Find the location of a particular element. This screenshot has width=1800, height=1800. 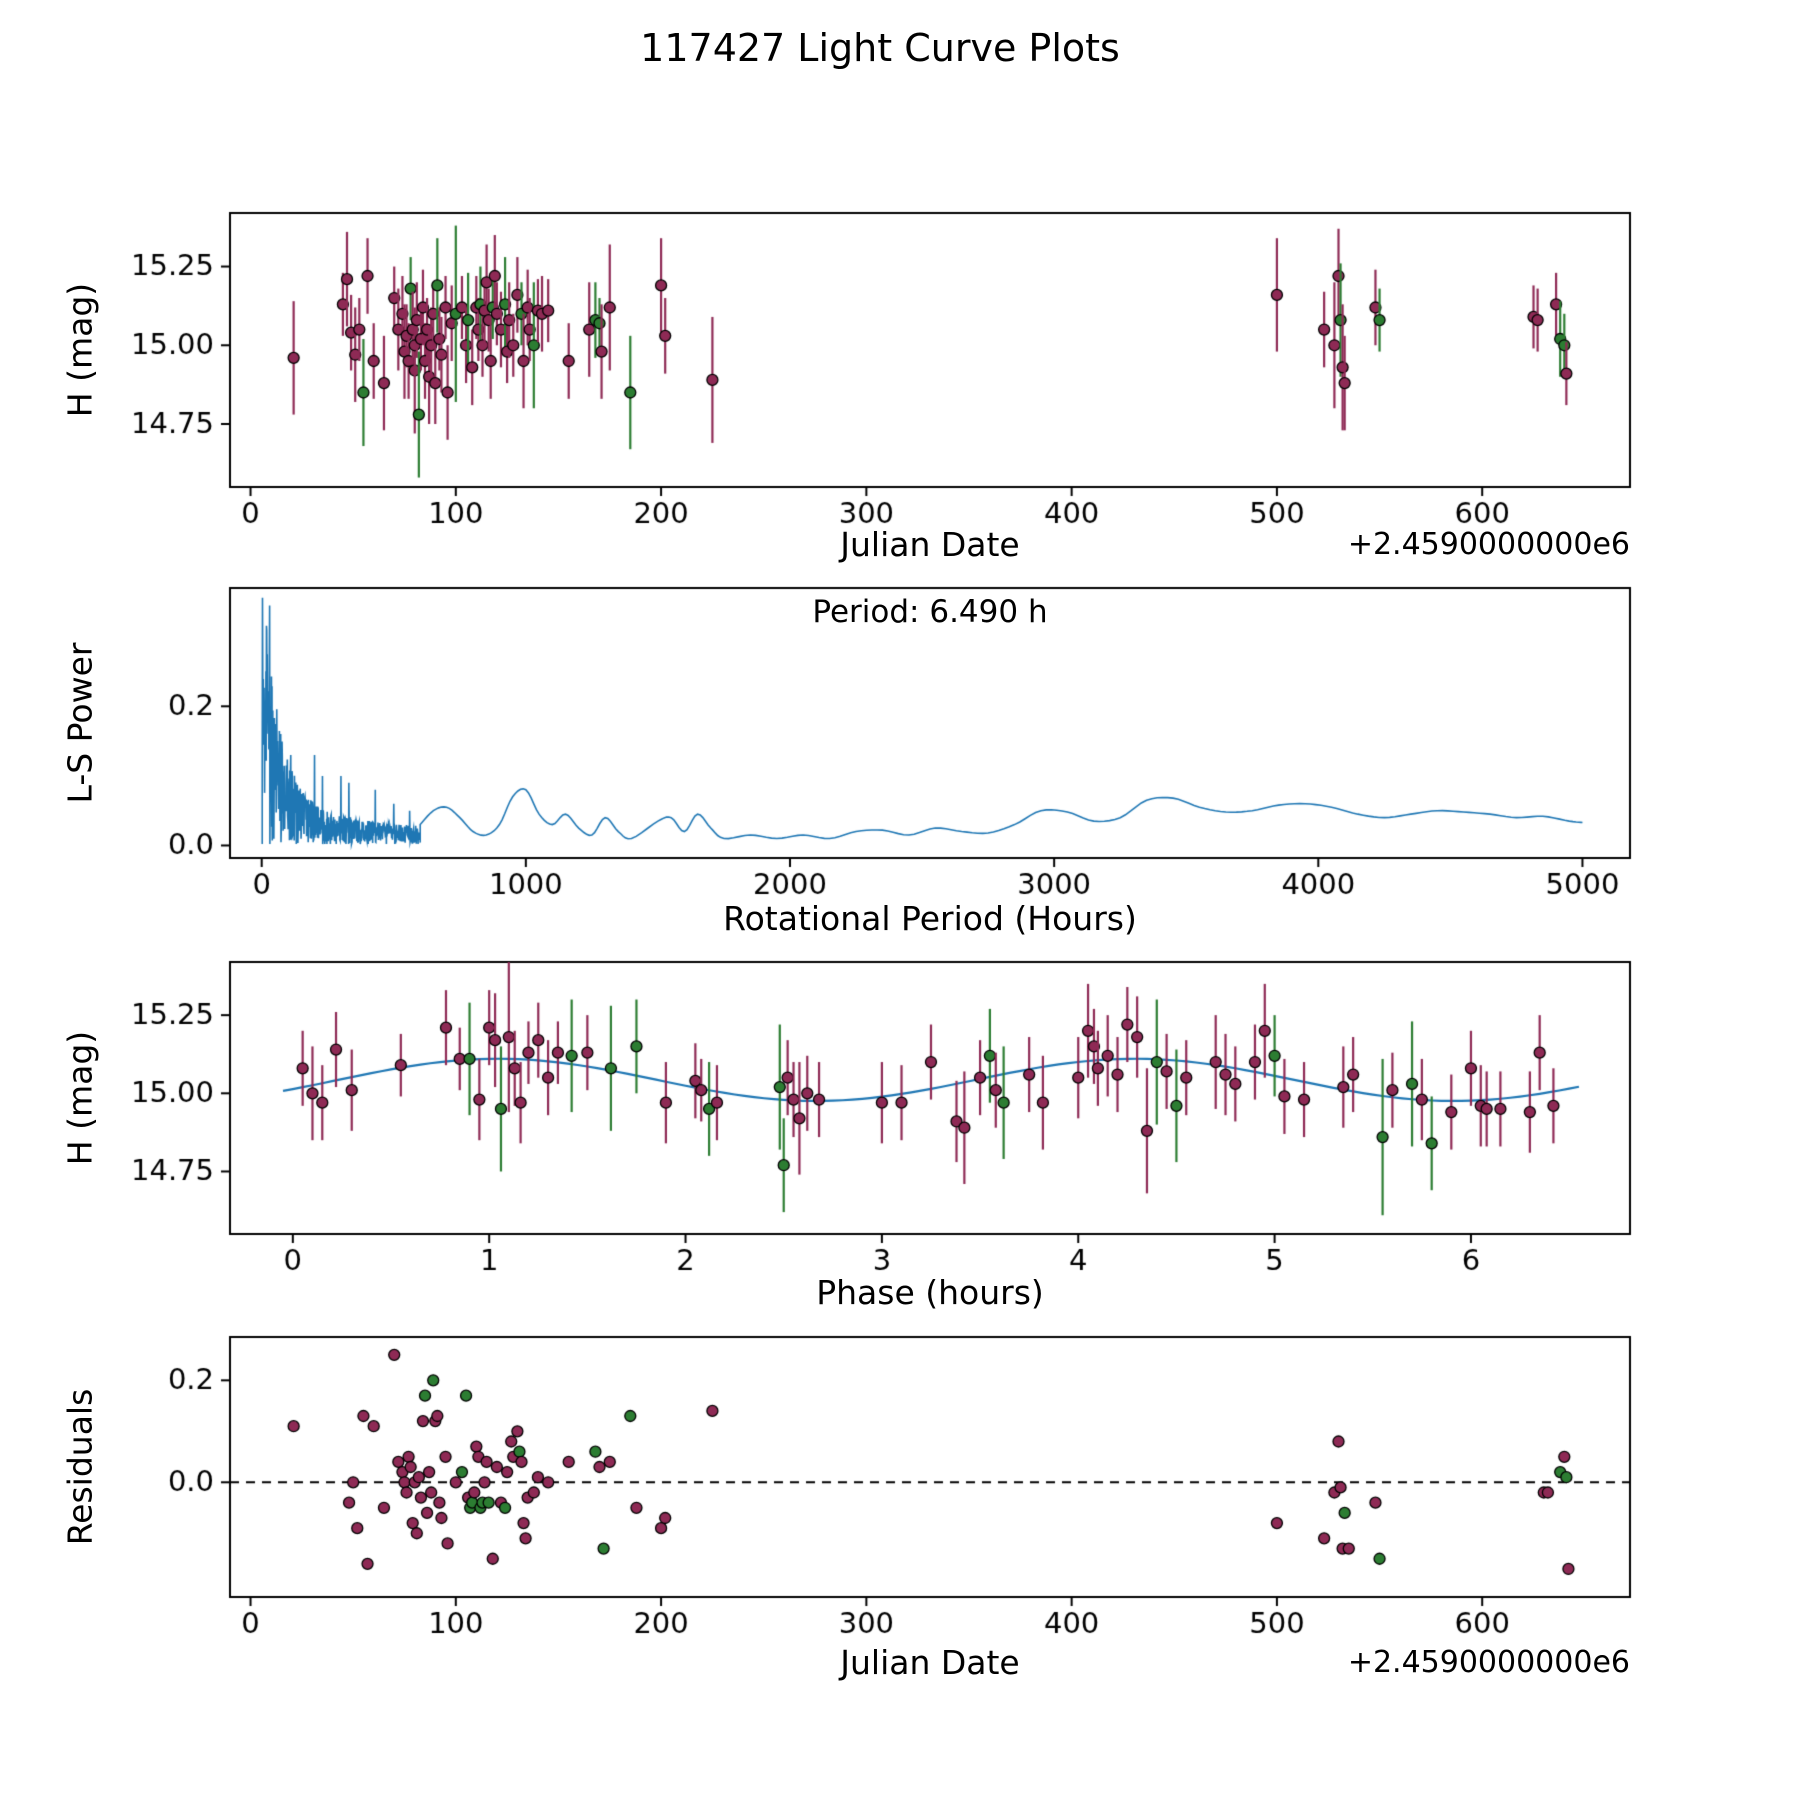

p1-x-offset-text: +2.4590000000e6 is located at coordinates (1488, 544).